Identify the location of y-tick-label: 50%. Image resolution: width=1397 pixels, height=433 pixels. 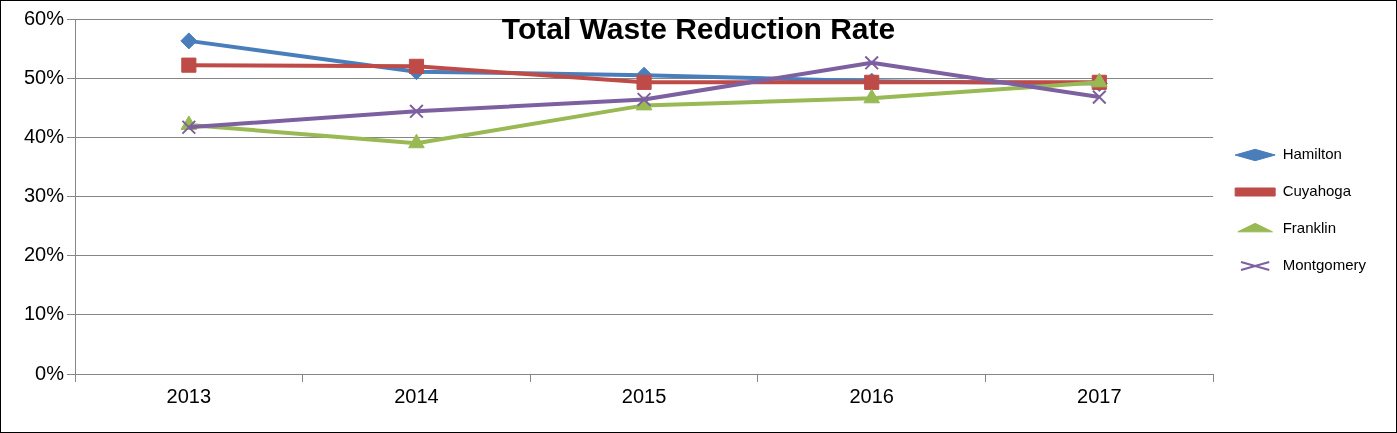
(44, 76).